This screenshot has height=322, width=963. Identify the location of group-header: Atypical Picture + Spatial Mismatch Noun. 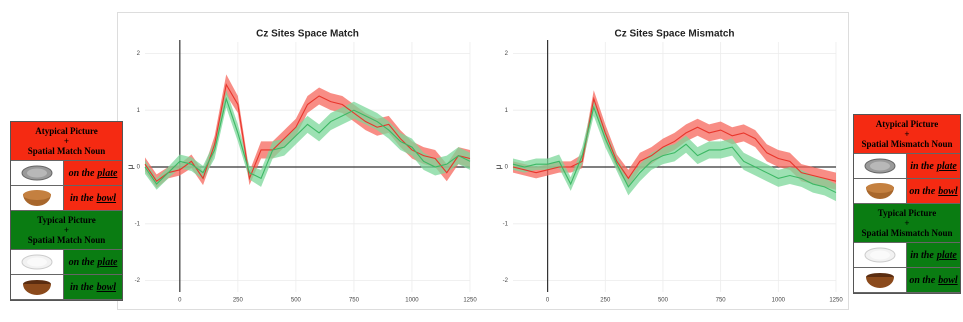
(907, 134).